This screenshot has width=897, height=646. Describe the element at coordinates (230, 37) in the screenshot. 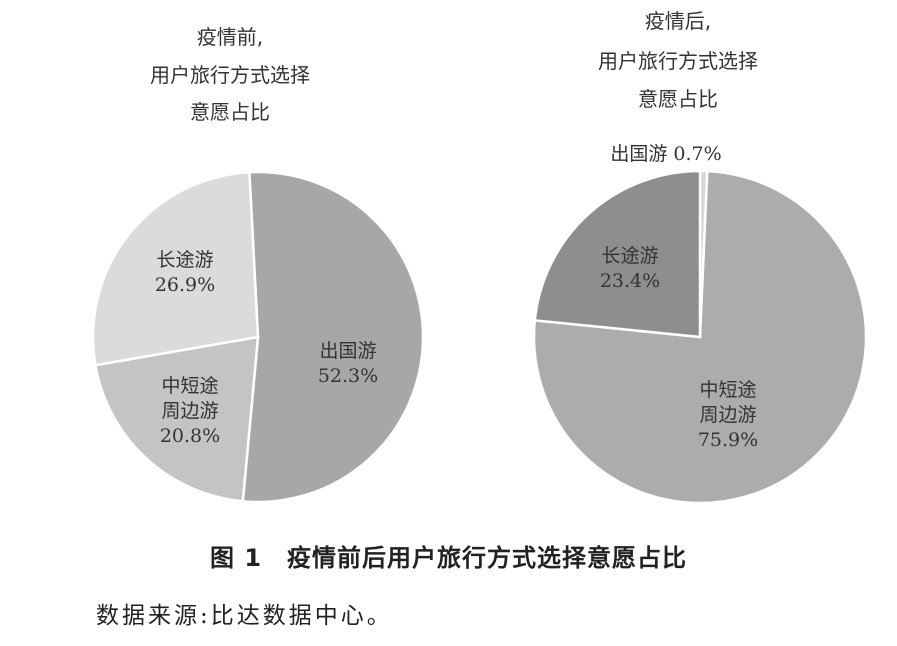

I see `chart-title-line: 疫情前,` at that location.